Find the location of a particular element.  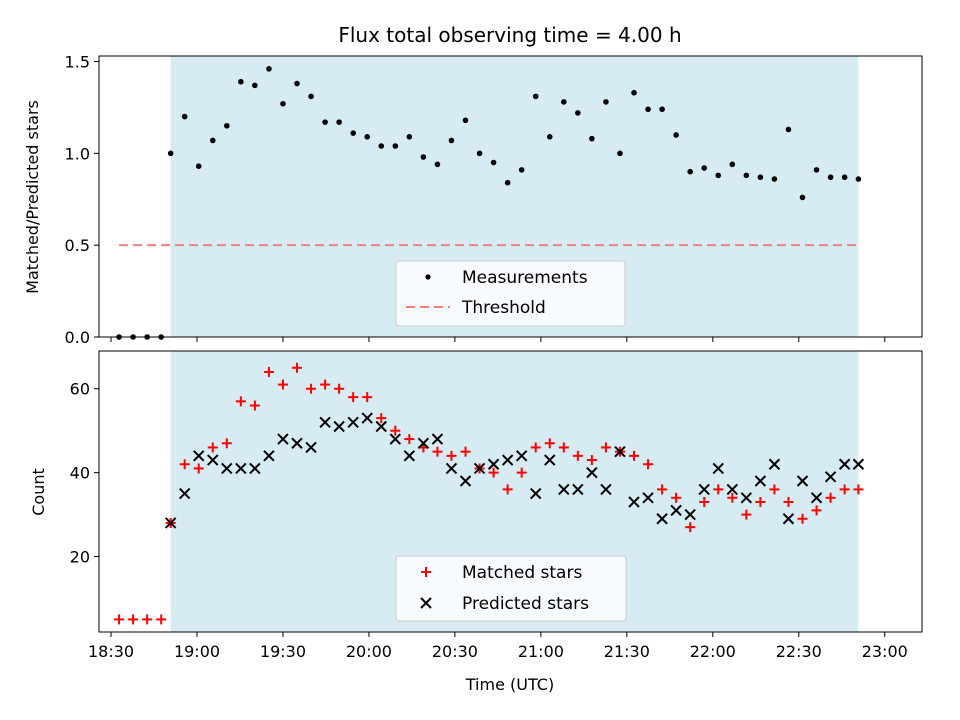

y-tick-label: 1.5 is located at coordinates (77, 62).